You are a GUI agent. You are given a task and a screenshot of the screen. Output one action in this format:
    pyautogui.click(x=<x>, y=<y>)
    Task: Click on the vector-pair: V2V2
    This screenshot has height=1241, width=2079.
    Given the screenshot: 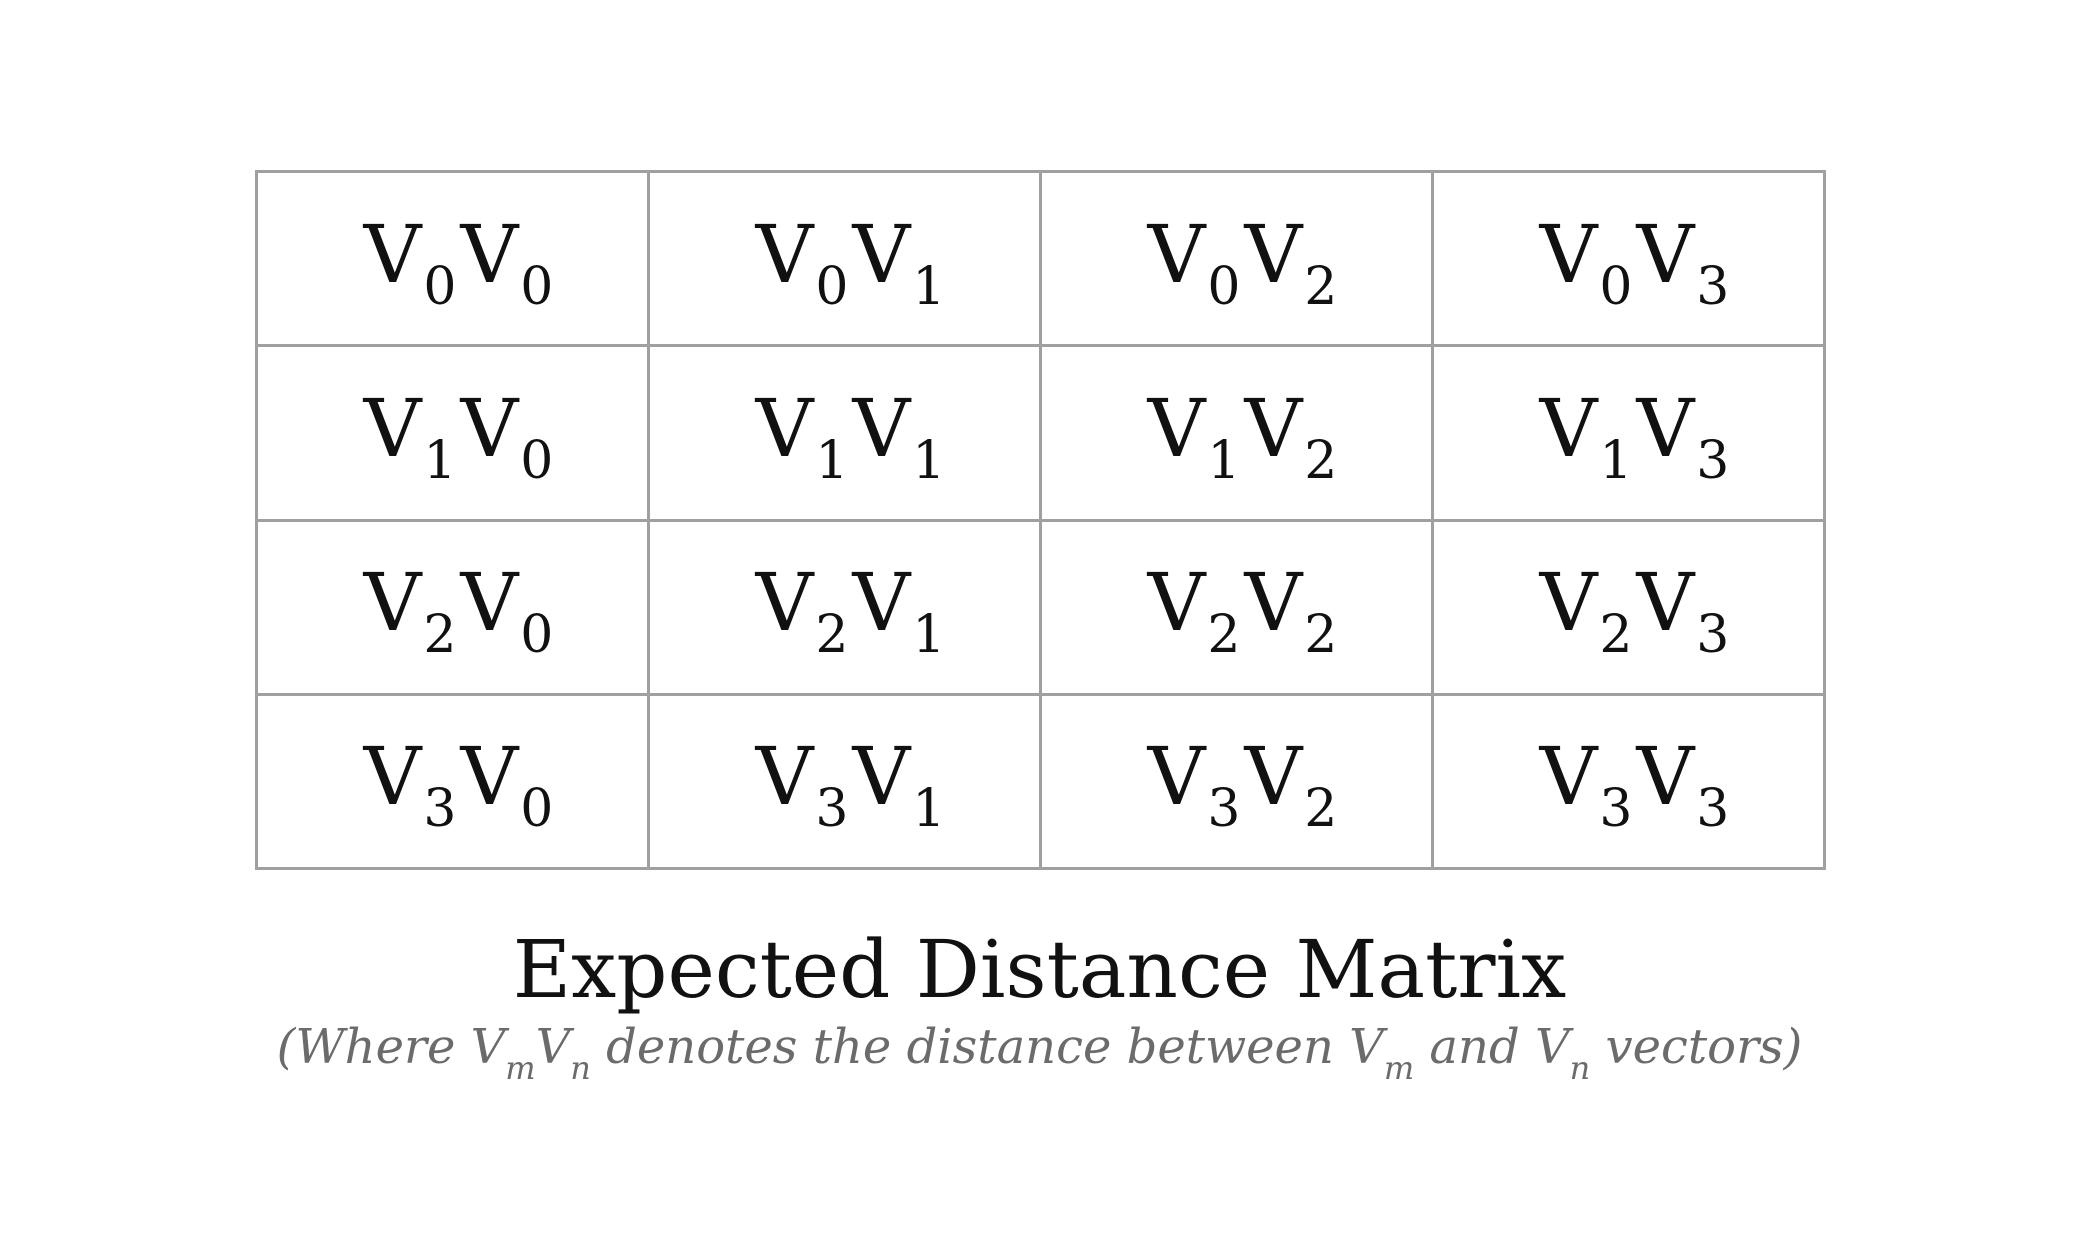 What is the action you would take?
    pyautogui.click(x=1245, y=612)
    